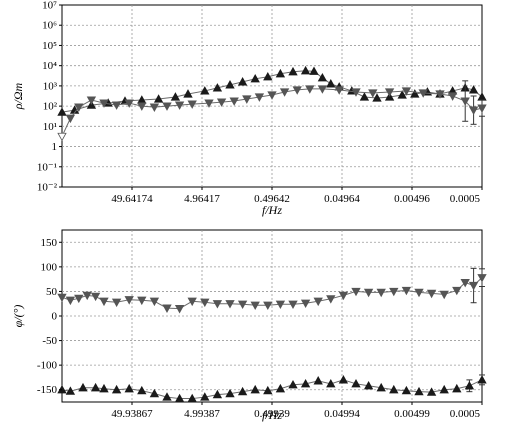  What do you see at coordinates (342, 199) in the screenshot?
I see `resistivity-x-tick-label: 0.04964` at bounding box center [342, 199].